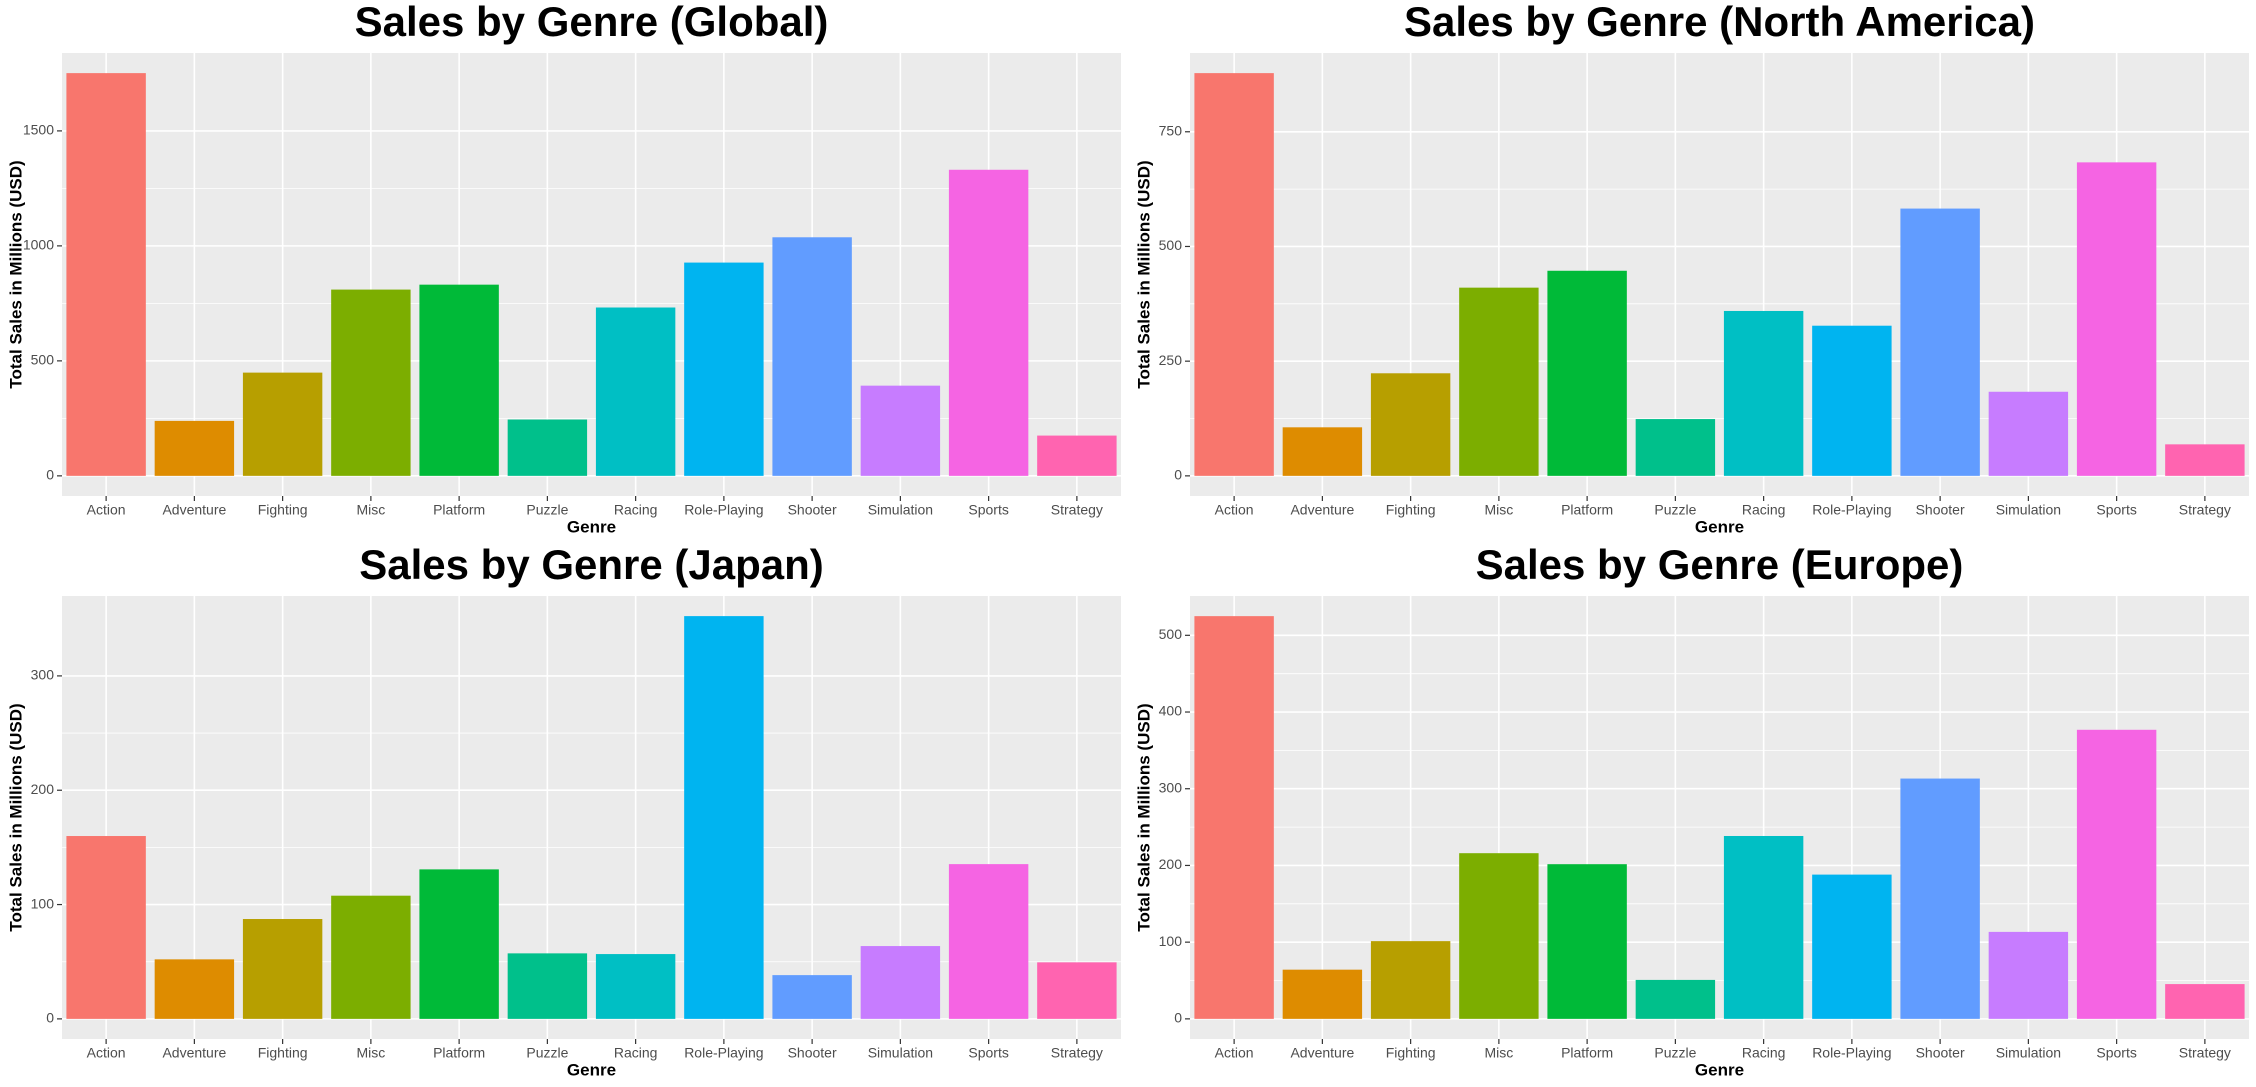 This screenshot has height=1087, width=2256. What do you see at coordinates (591, 564) in the screenshot?
I see `chart-title: Sales by Genre (Japan)` at bounding box center [591, 564].